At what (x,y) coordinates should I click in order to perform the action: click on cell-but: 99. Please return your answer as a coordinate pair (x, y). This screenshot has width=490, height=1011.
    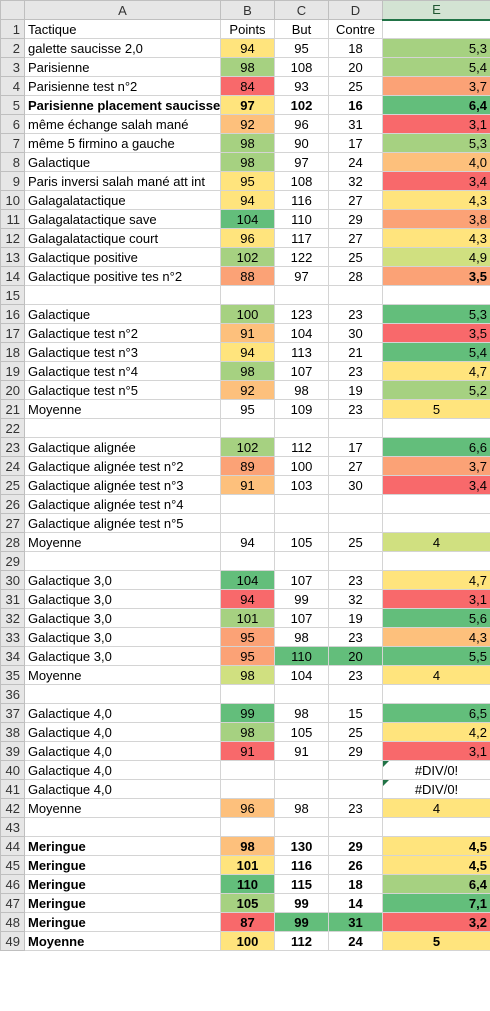
    Looking at the image, I should click on (301, 903).